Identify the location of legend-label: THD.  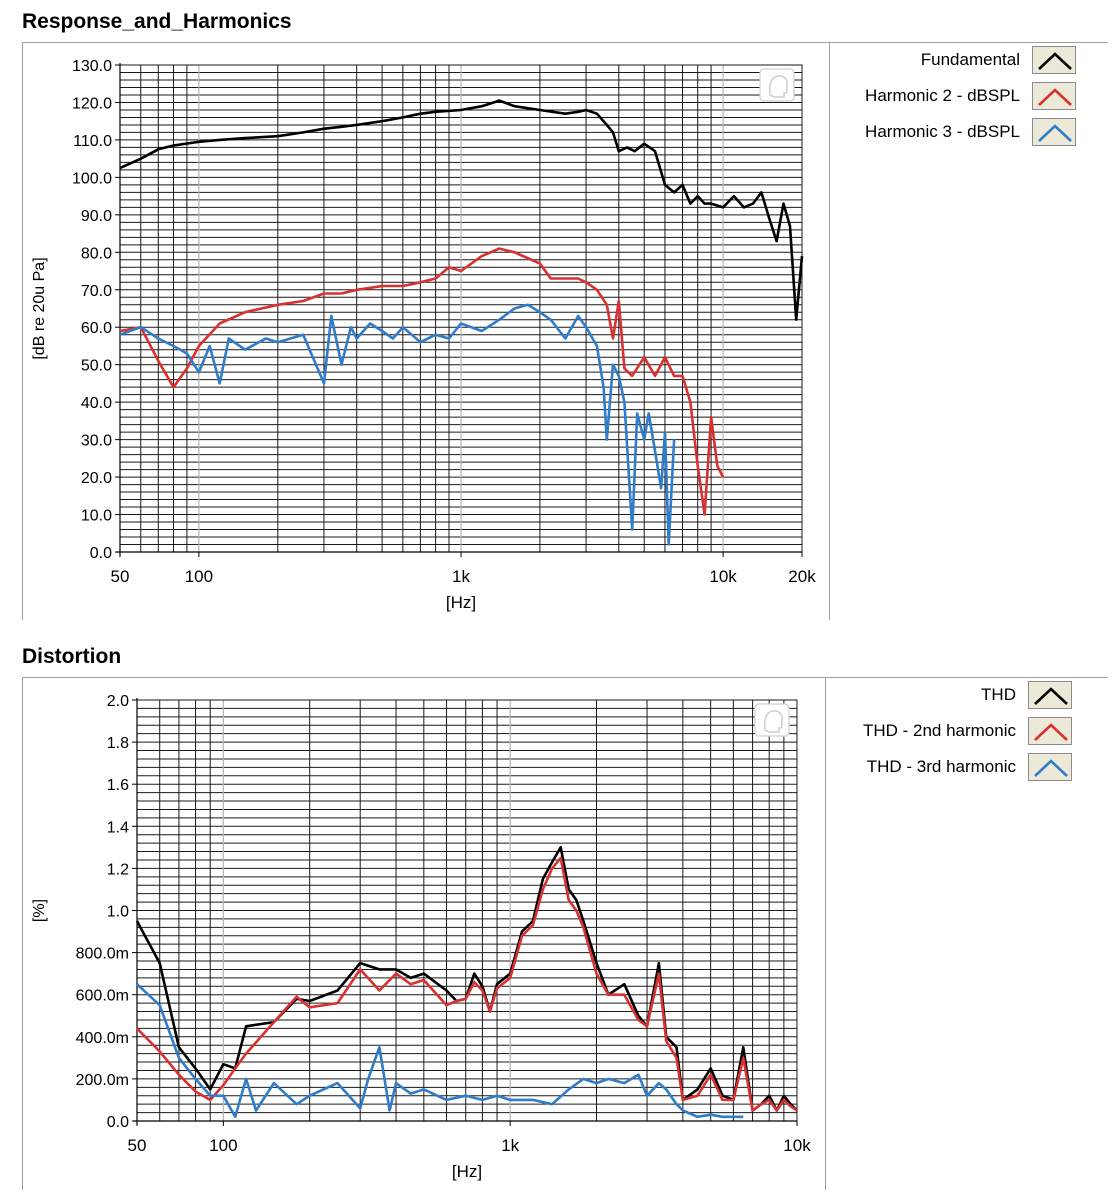
(998, 694).